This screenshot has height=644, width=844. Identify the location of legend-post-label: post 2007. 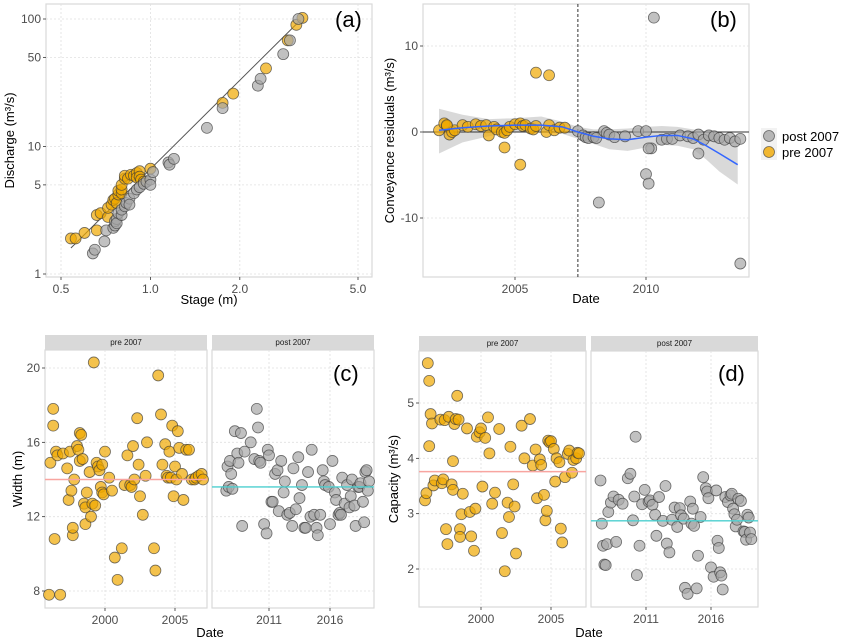
(810, 136).